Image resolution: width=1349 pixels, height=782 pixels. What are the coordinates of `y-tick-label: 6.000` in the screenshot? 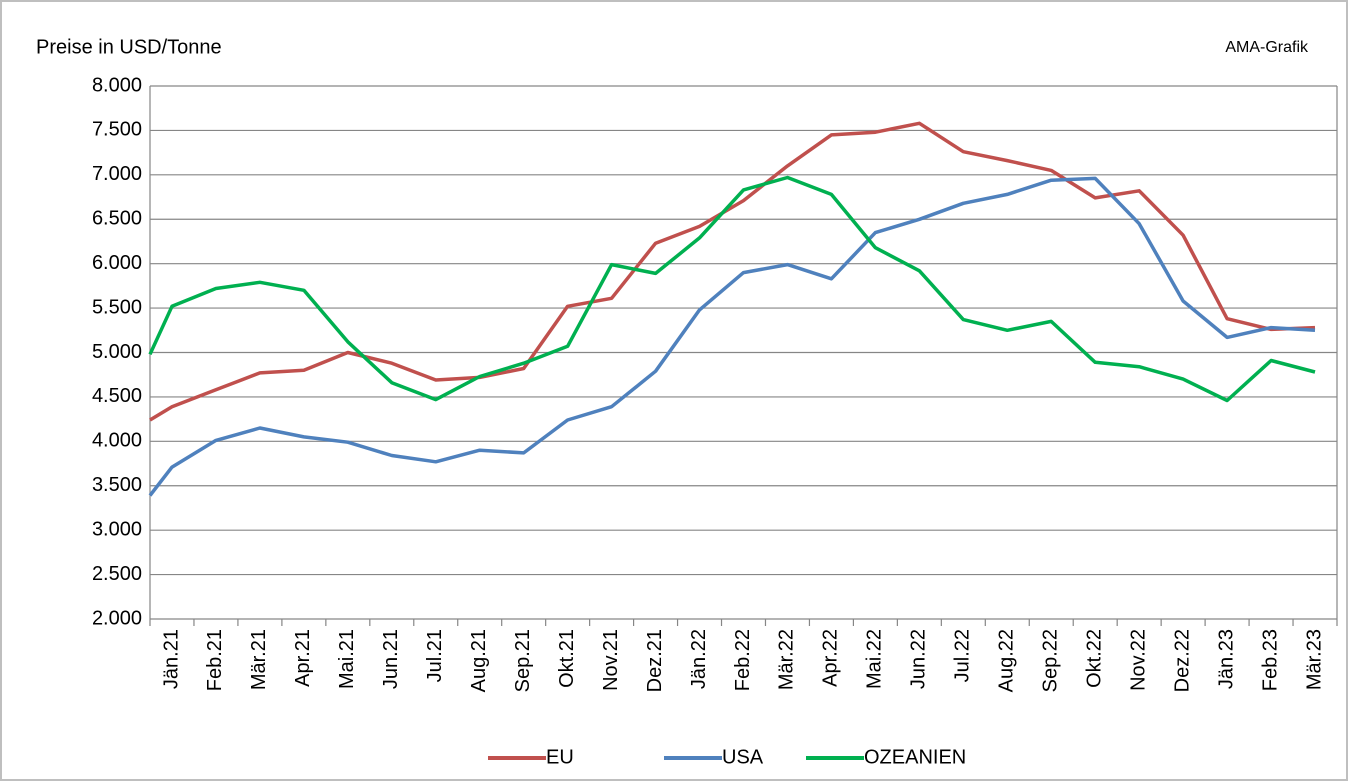 It's located at (117, 263).